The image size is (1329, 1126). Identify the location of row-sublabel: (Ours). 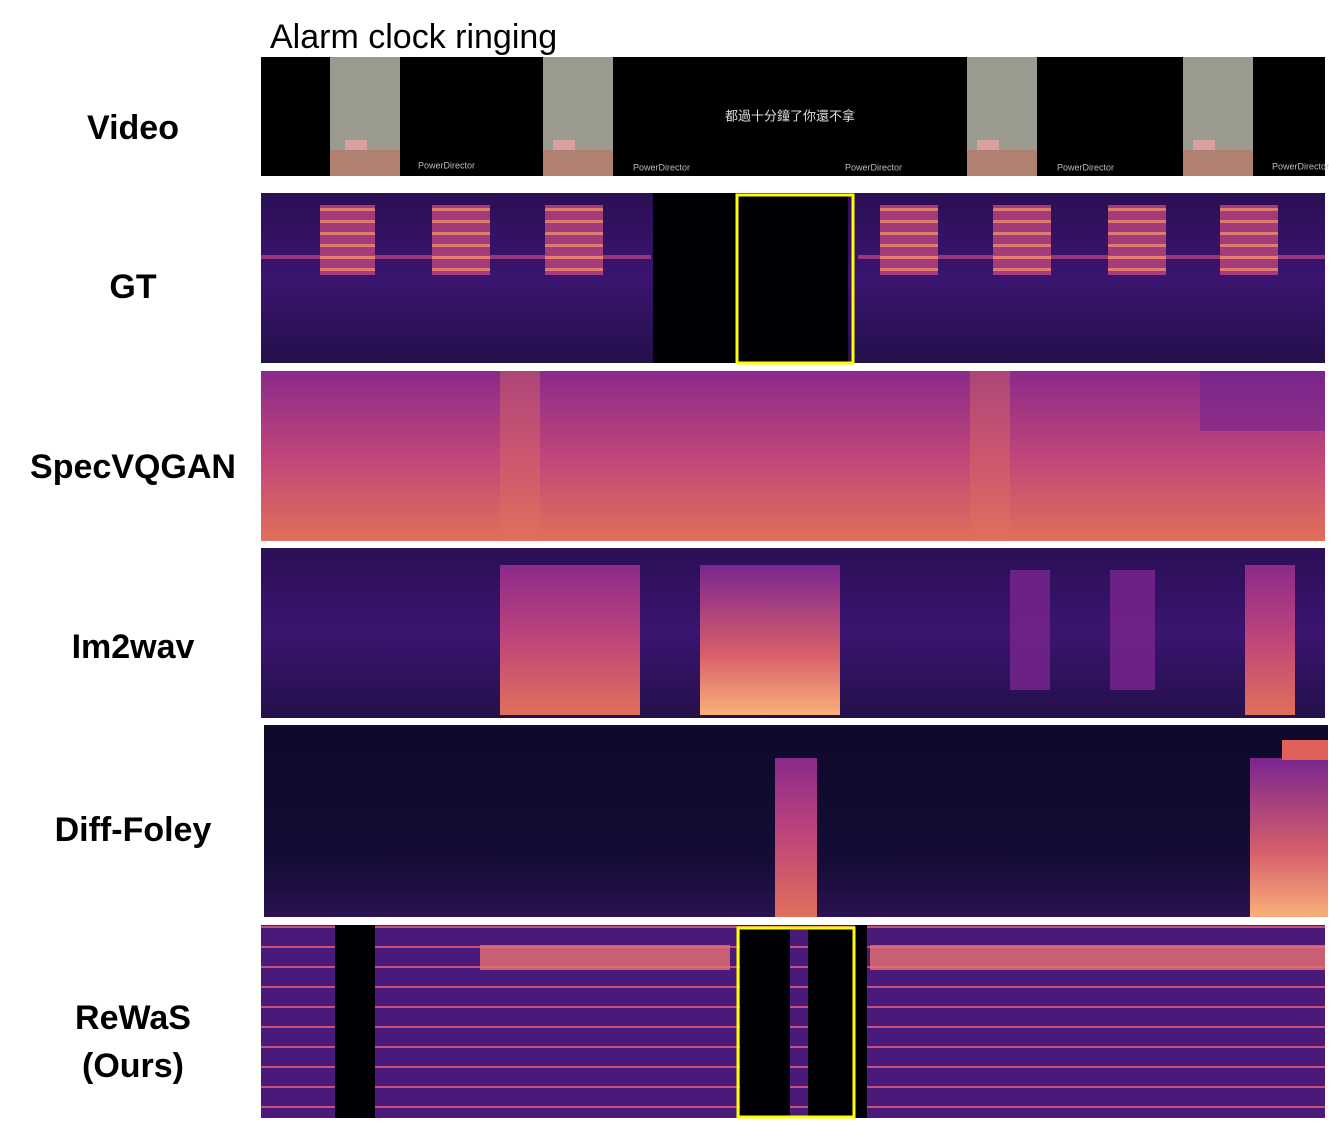
(133, 1066).